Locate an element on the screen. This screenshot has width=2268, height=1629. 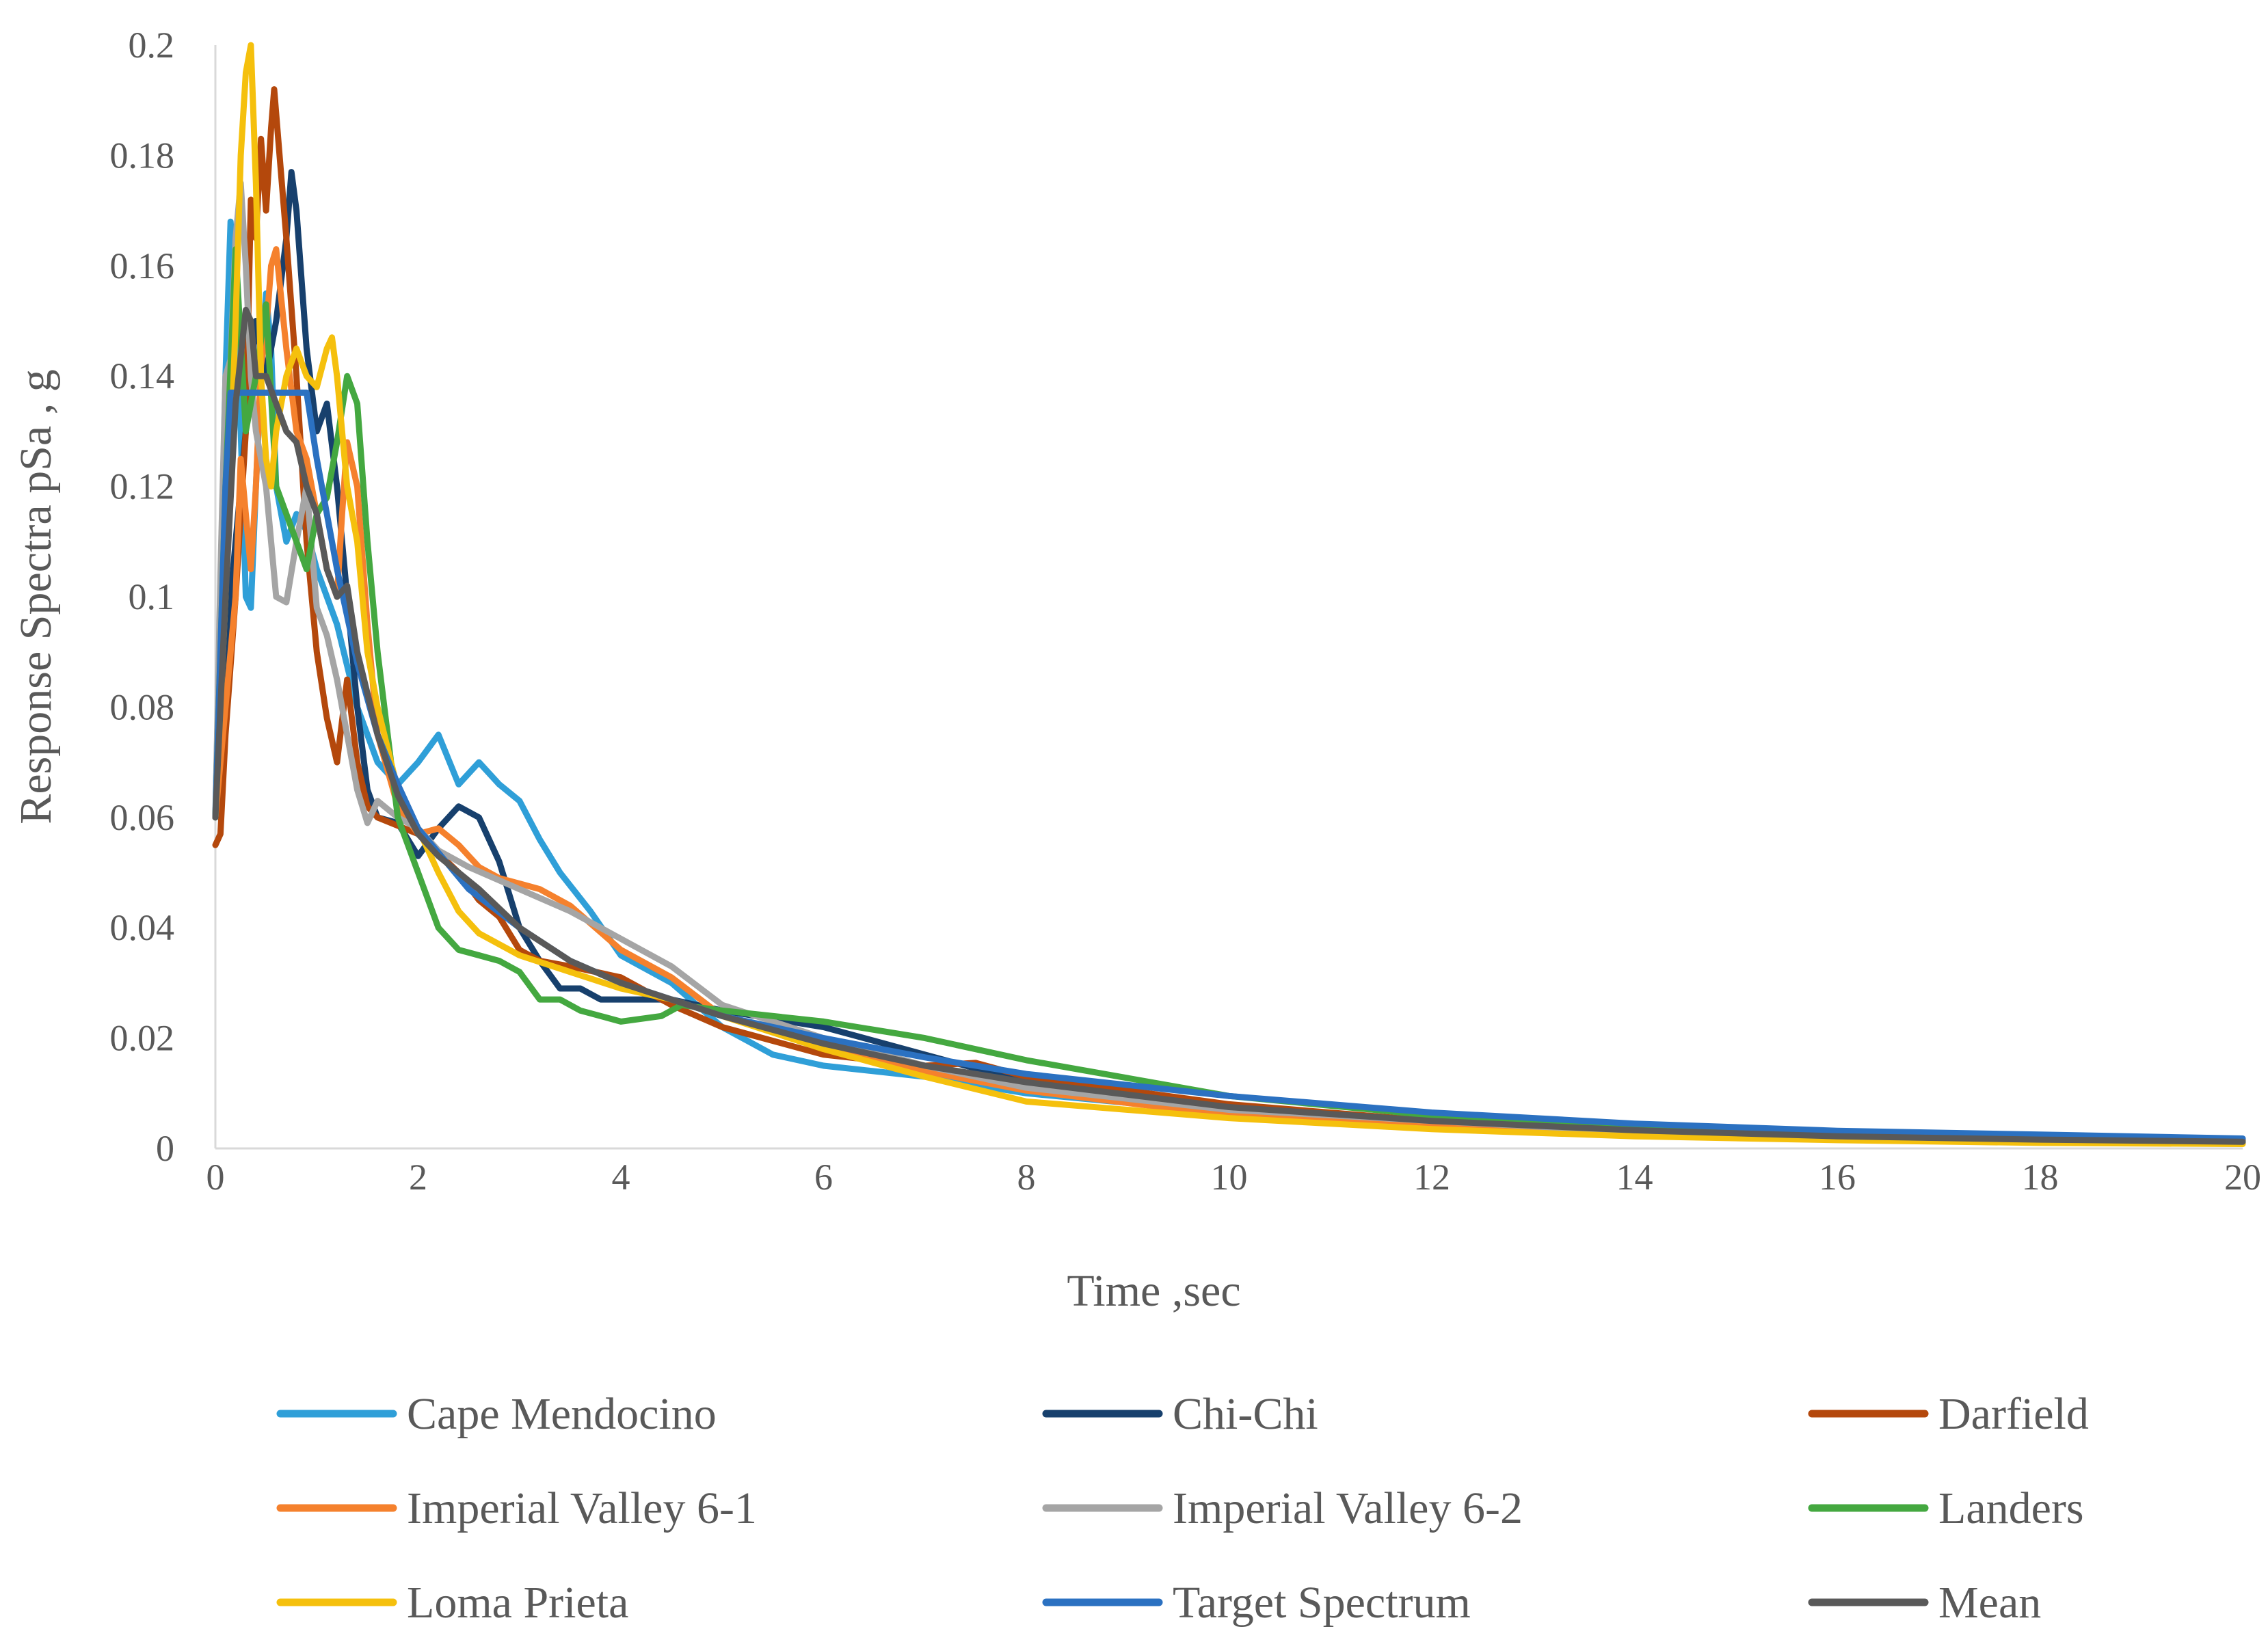
x-tick-label: 2 is located at coordinates (418, 1177).